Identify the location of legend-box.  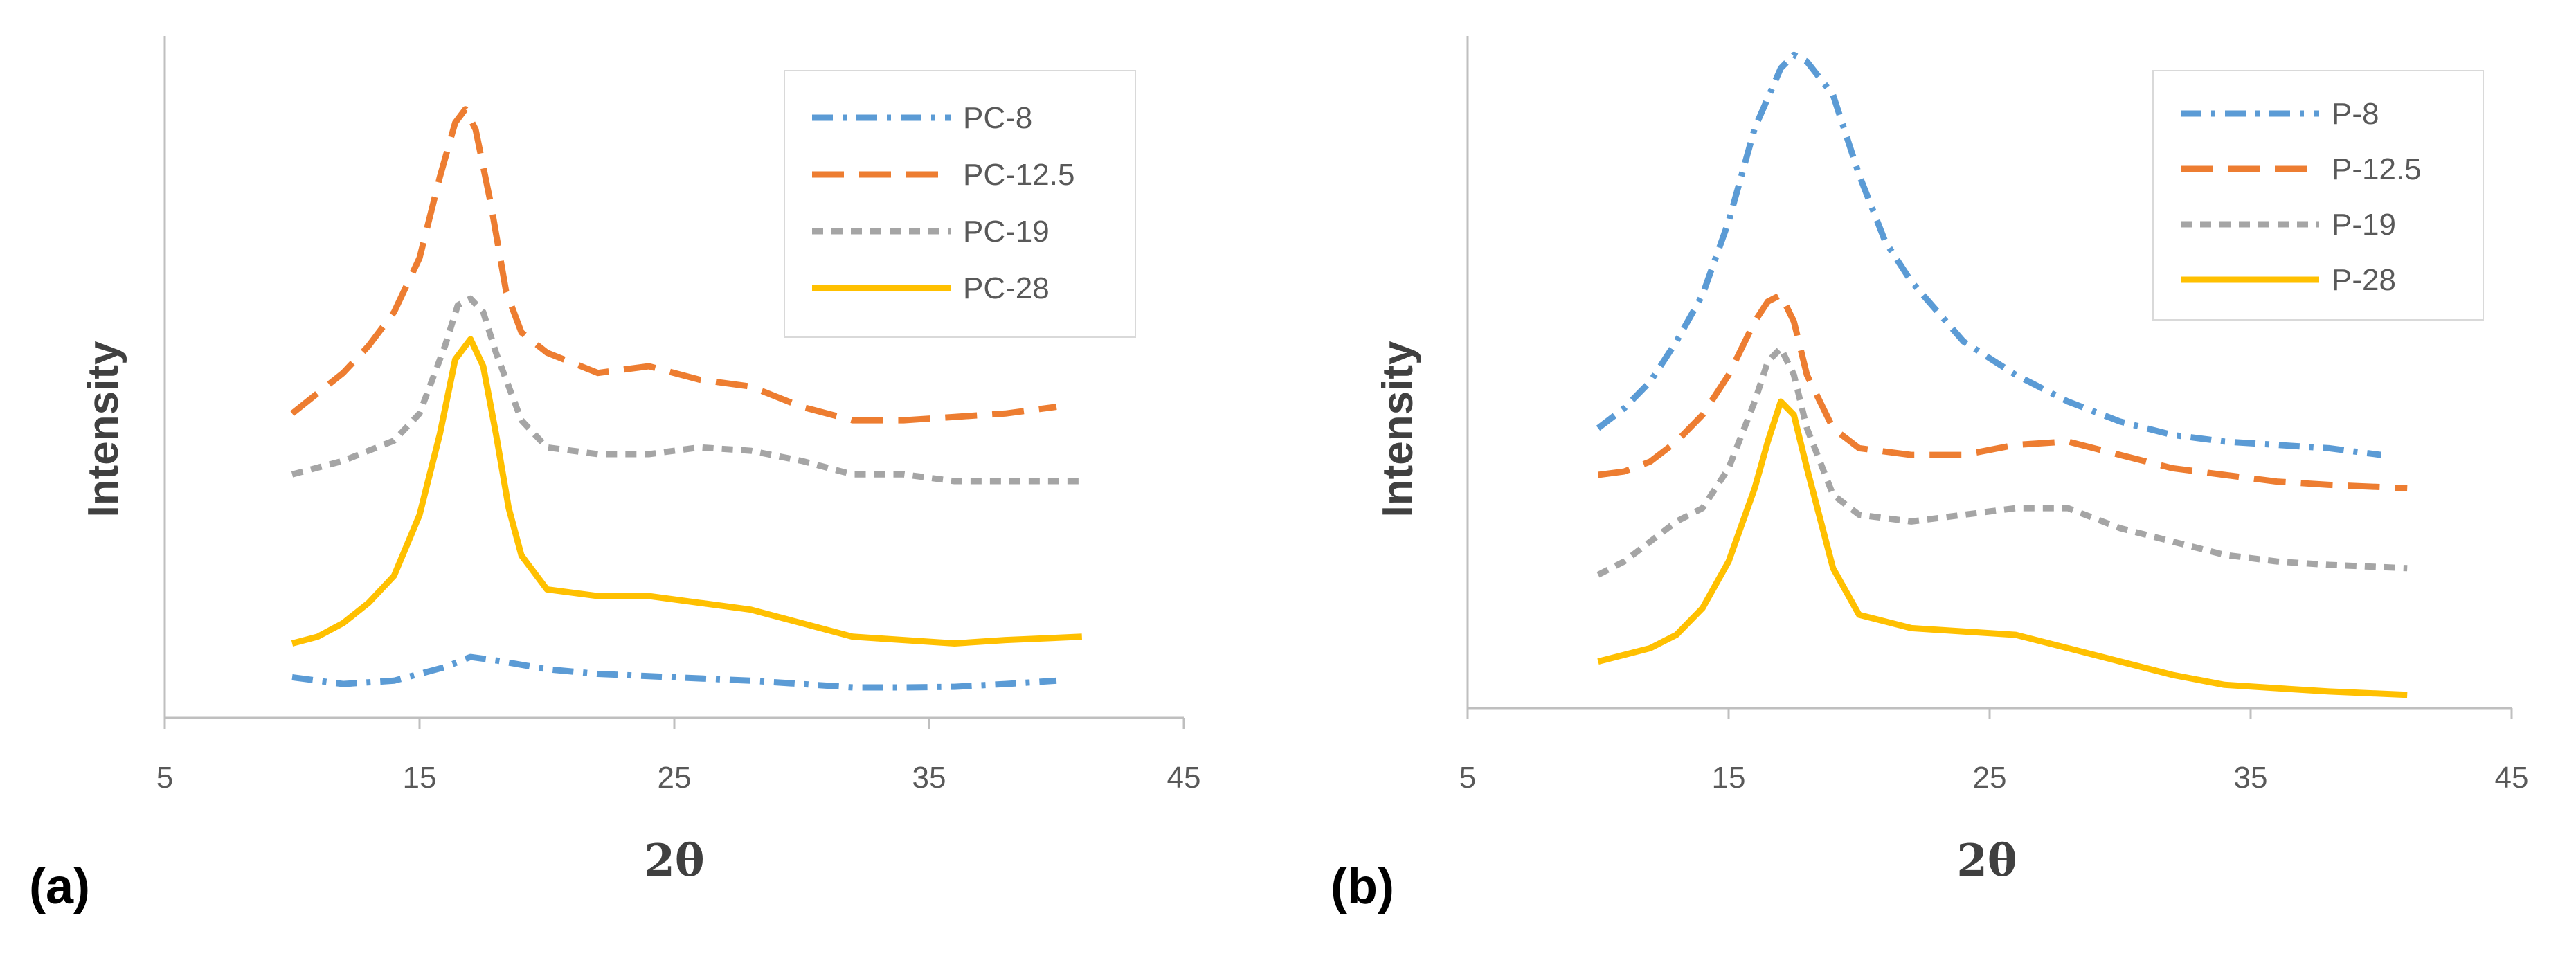
(960, 204).